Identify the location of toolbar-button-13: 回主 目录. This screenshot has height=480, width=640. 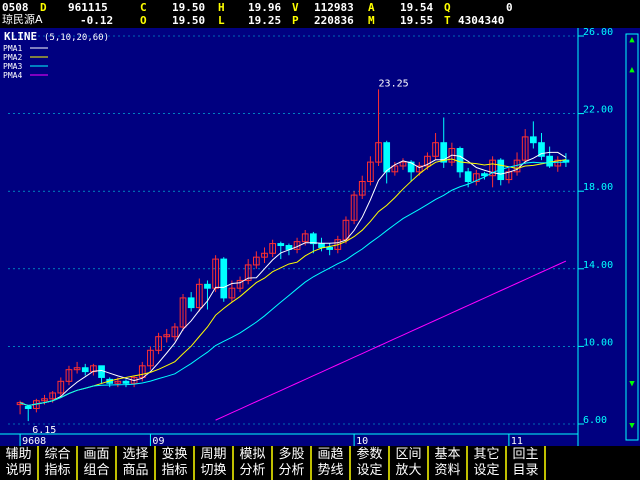
(526, 463).